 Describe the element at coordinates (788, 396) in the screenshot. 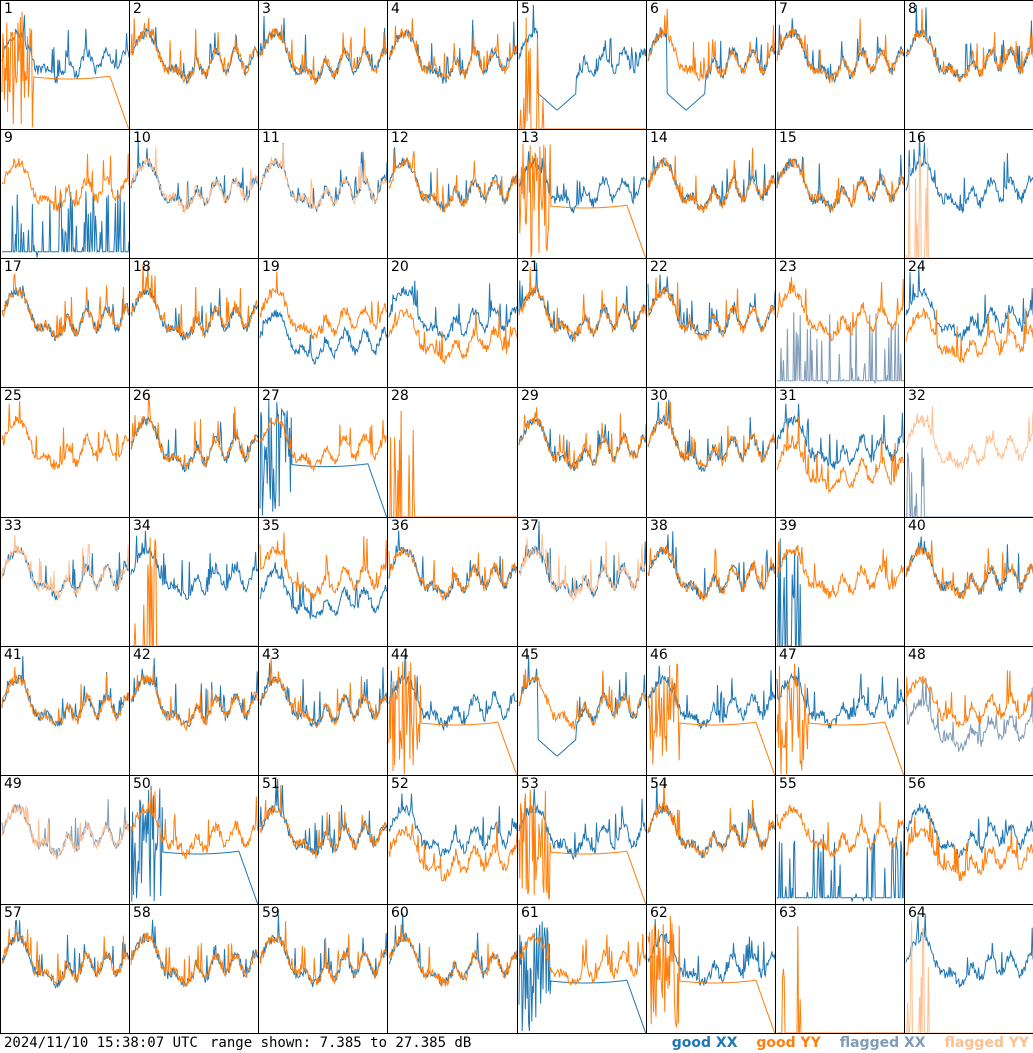

I see `antenna-number: 31` at that location.